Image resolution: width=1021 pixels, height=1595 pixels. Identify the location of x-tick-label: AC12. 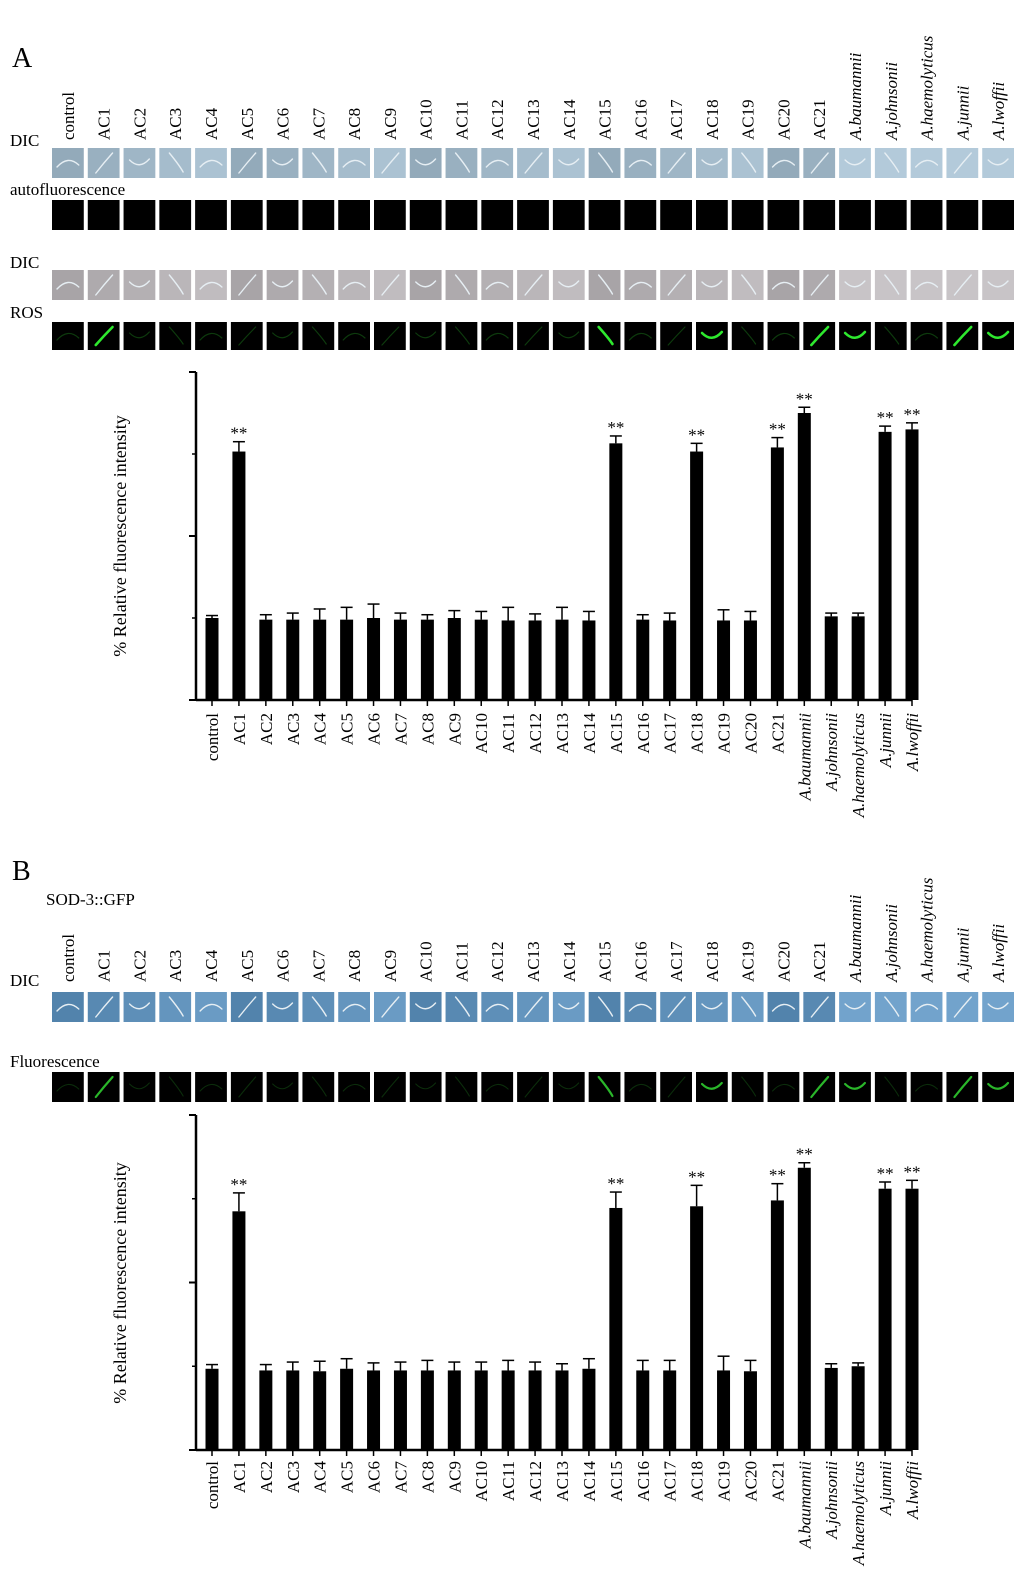
(535, 733).